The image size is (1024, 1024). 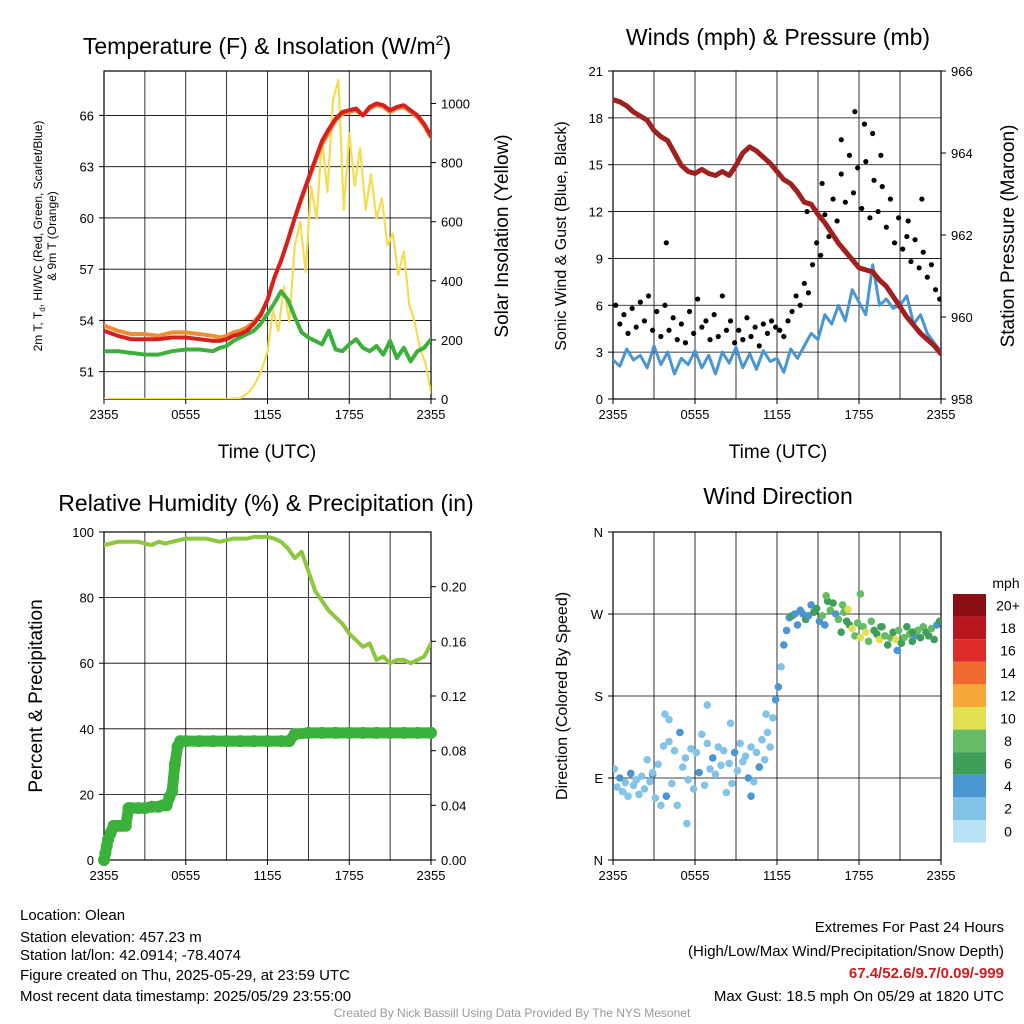 I want to click on humidity-ytick-right-label: 0.04, so click(x=453, y=805).